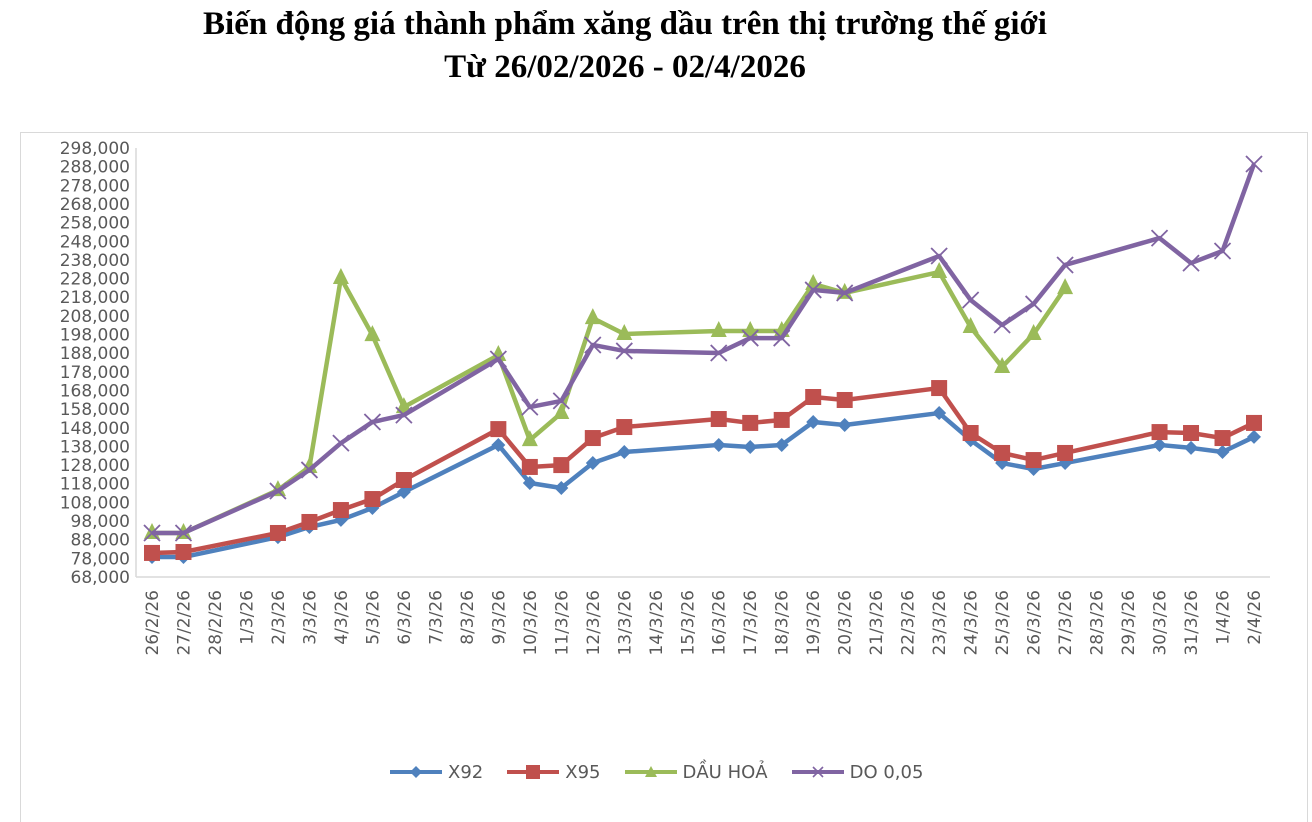  What do you see at coordinates (373, 617) in the screenshot?
I see `x-tick-label: 5/3/26` at bounding box center [373, 617].